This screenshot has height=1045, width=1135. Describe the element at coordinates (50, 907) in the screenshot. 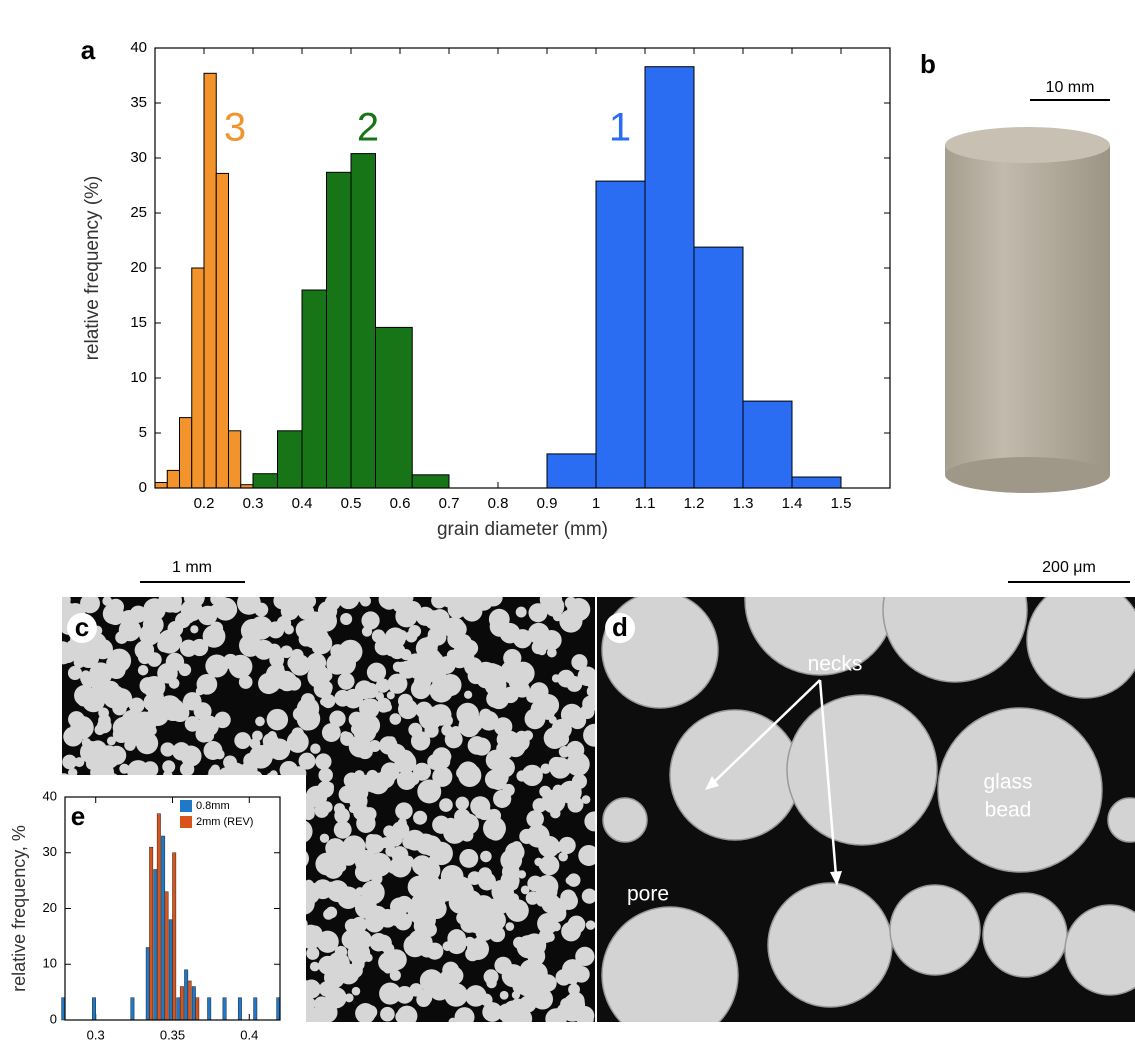

I see `y-tick-label: 20` at that location.